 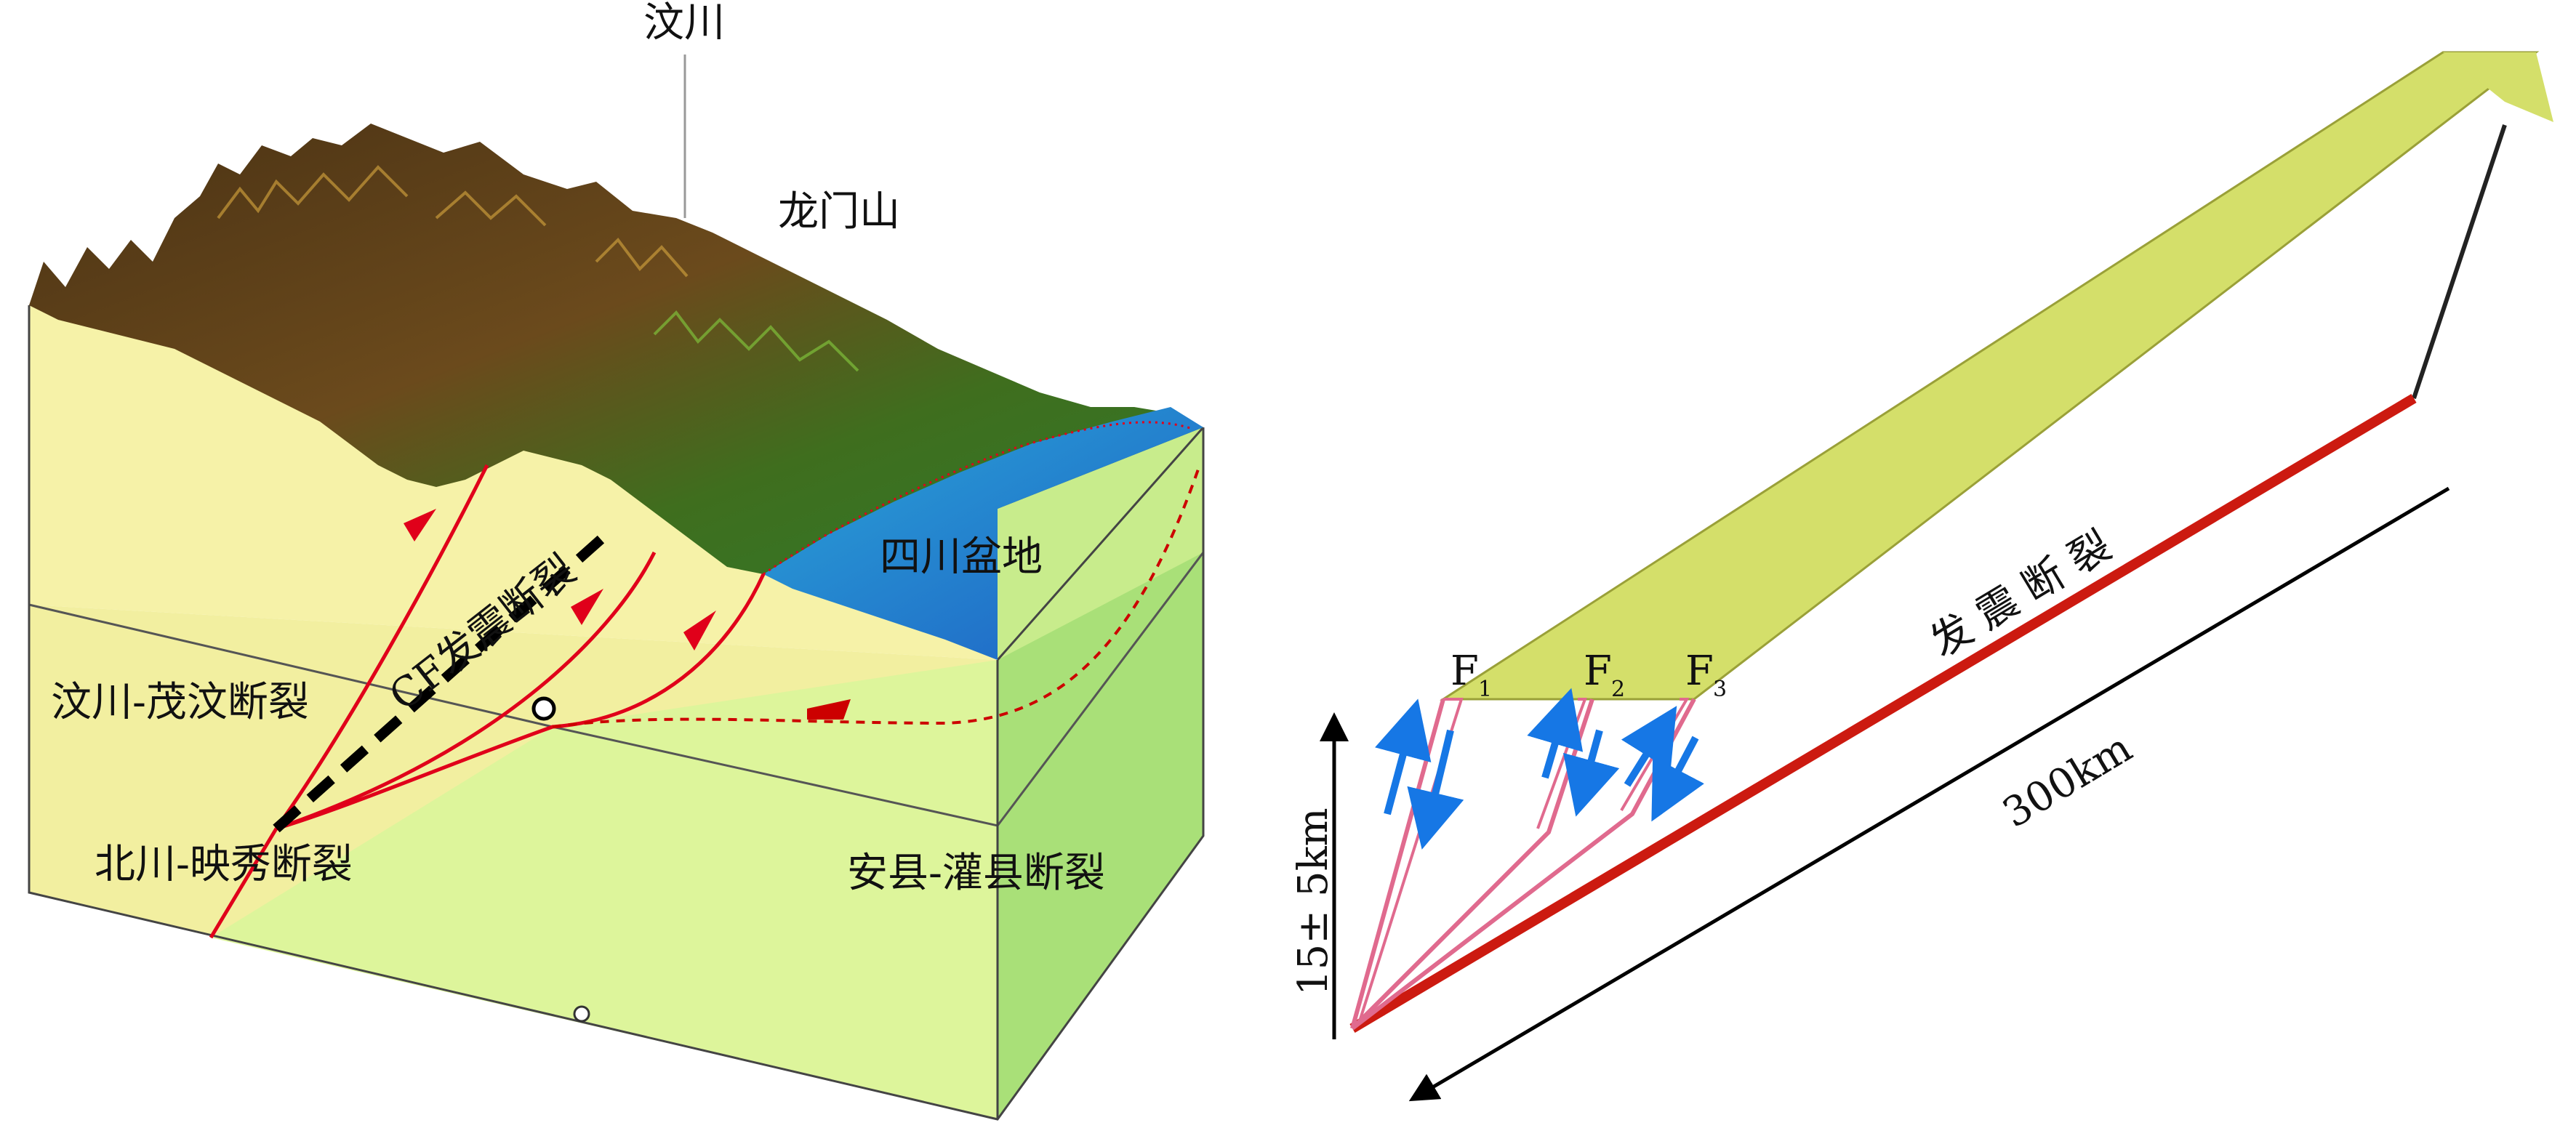 What do you see at coordinates (1404, 756) in the screenshot?
I see `motion-arrow-f1-up` at bounding box center [1404, 756].